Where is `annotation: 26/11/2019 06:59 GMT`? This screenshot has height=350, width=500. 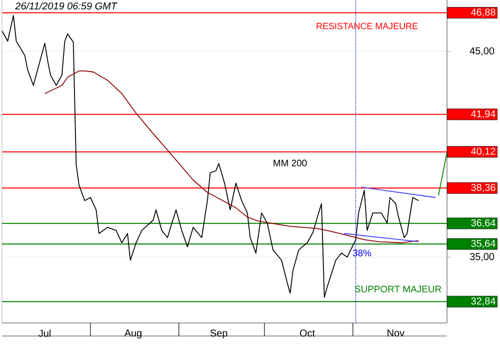 annotation: 26/11/2019 06:59 GMT is located at coordinates (66, 6).